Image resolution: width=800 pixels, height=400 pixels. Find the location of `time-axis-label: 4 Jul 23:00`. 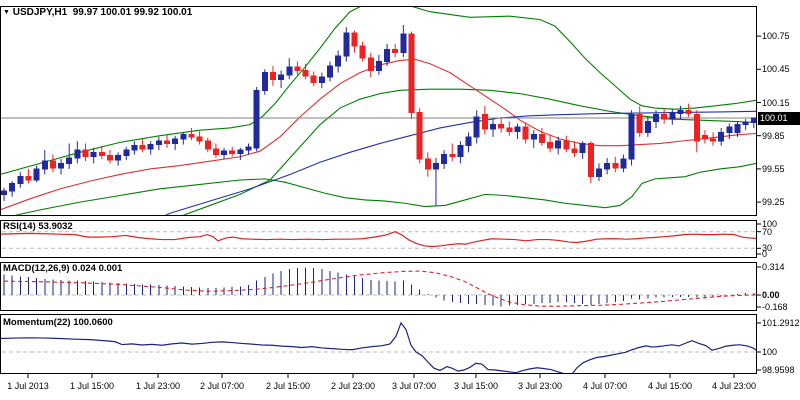

time-axis-label: 4 Jul 23:00 is located at coordinates (734, 386).